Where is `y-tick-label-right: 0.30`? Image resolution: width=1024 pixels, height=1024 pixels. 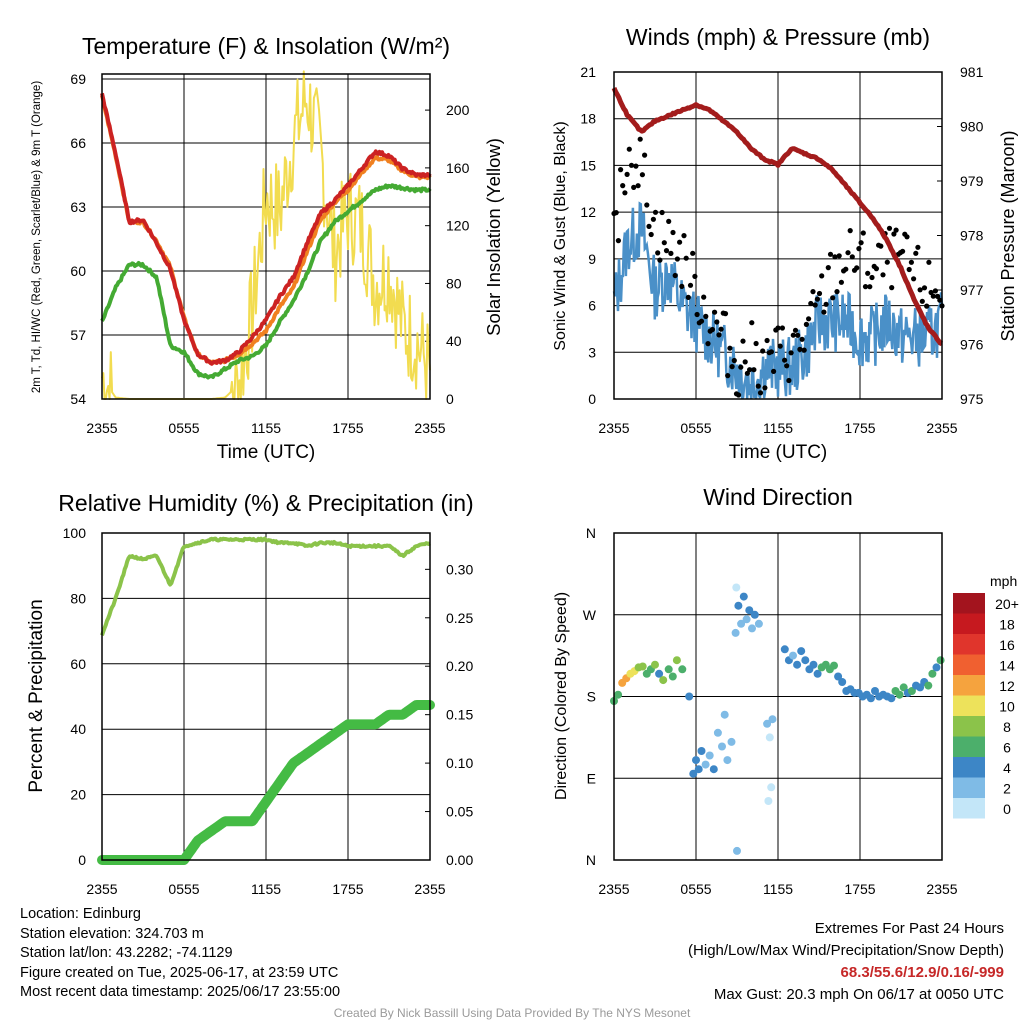
y-tick-label-right: 0.30 is located at coordinates (459, 569).